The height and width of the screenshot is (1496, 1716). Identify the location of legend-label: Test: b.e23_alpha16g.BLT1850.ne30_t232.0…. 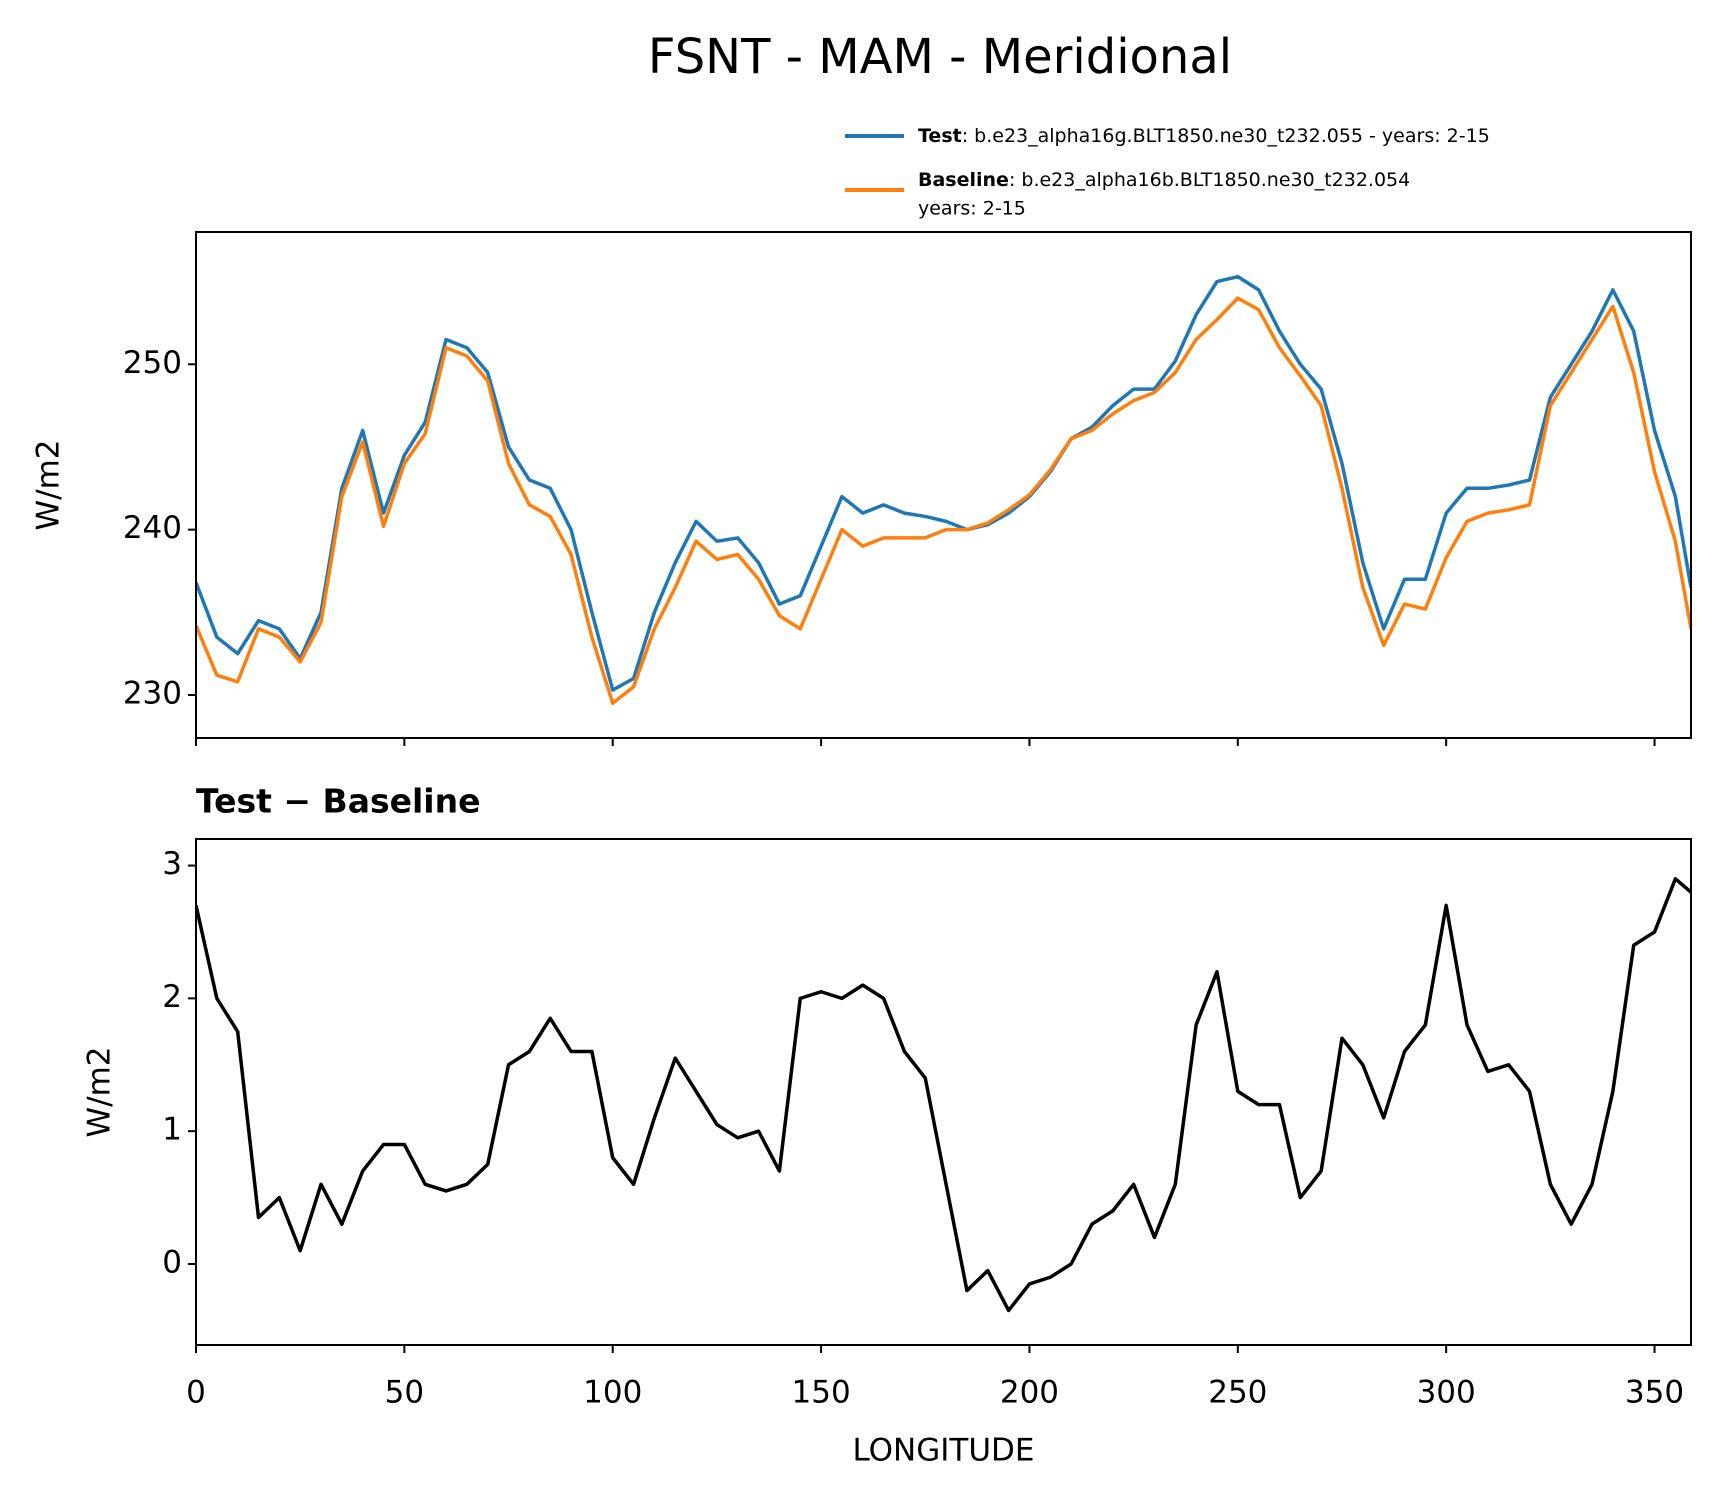
(1204, 136).